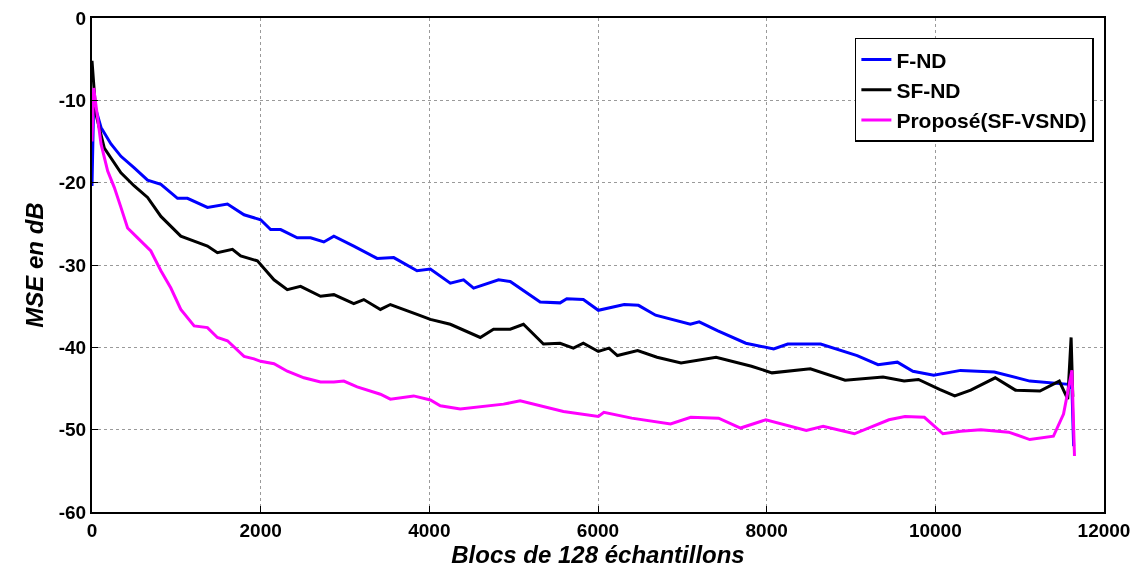 This screenshot has width=1148, height=576. I want to click on x-tick-label: 4000, so click(429, 530).